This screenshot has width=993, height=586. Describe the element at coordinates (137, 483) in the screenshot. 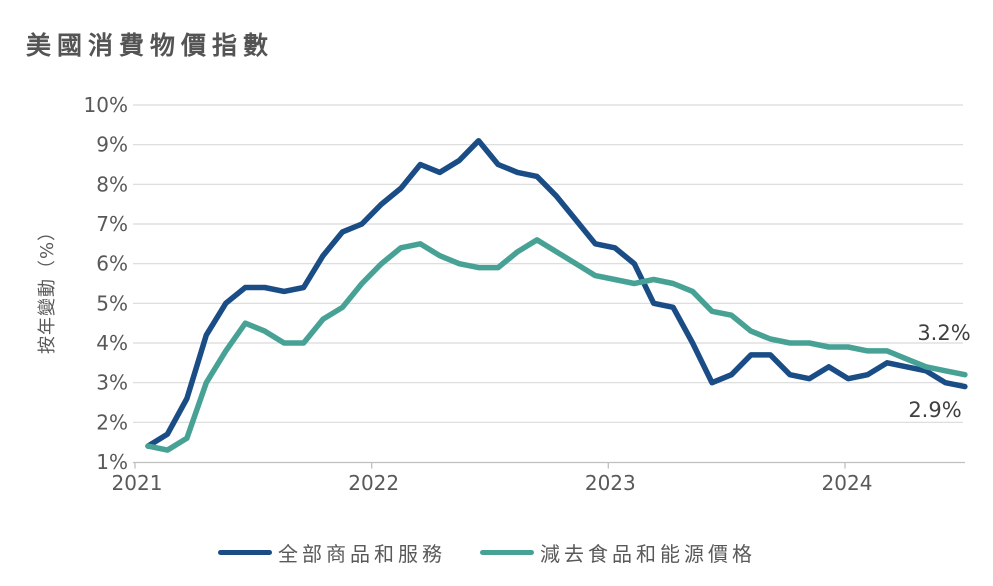

I see `x-tick-label: 2021` at that location.